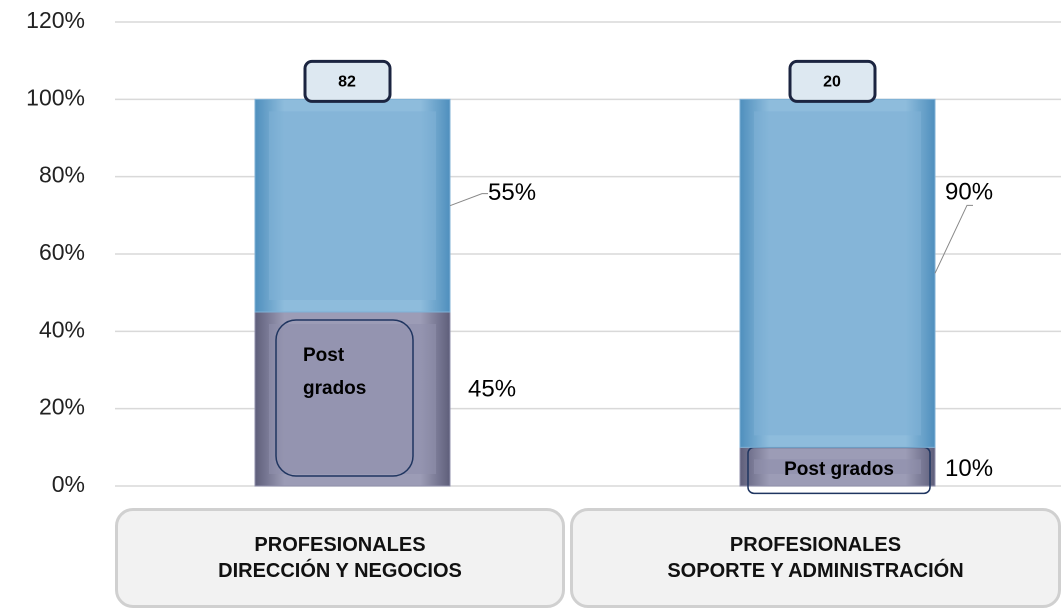 The height and width of the screenshot is (616, 1061). What do you see at coordinates (492, 388) in the screenshot?
I see `value-label: 45%` at bounding box center [492, 388].